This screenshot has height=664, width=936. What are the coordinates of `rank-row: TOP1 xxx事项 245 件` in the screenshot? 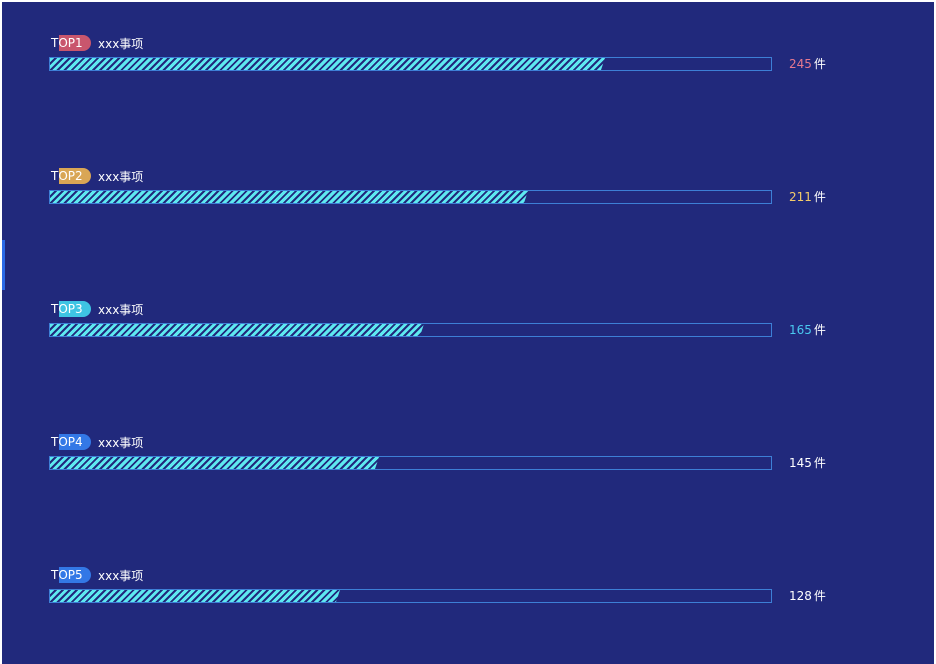 It's located at (468, 58).